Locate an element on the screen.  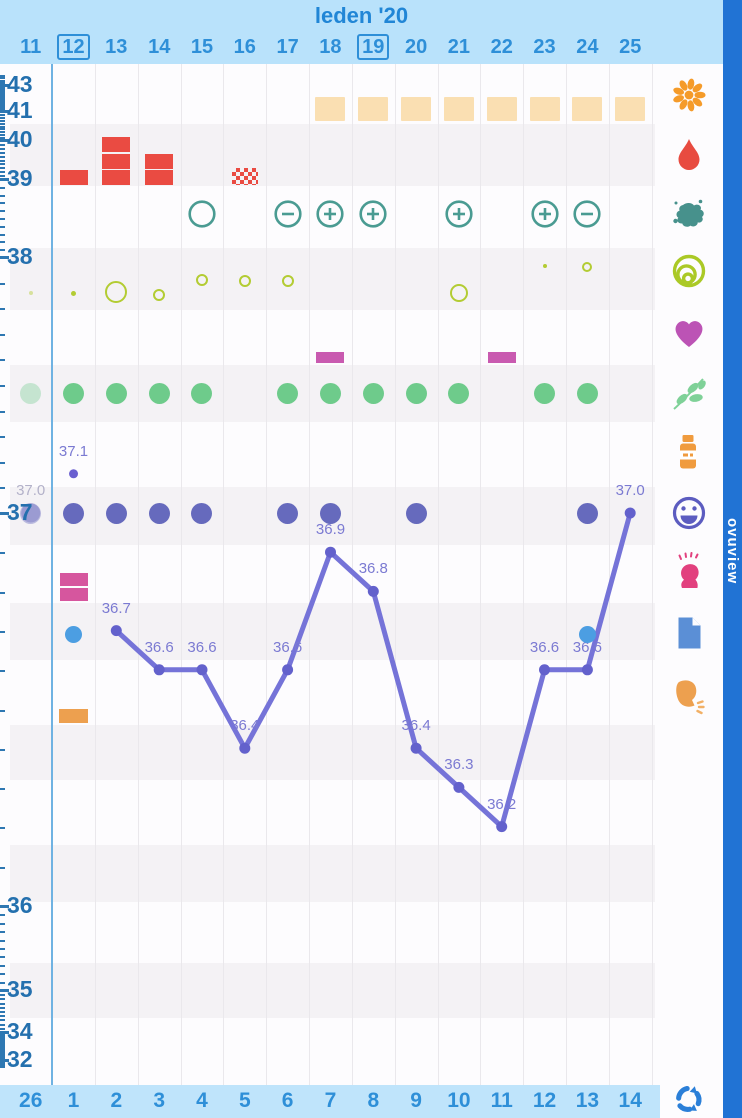
splat-icon is located at coordinates (689, 214).